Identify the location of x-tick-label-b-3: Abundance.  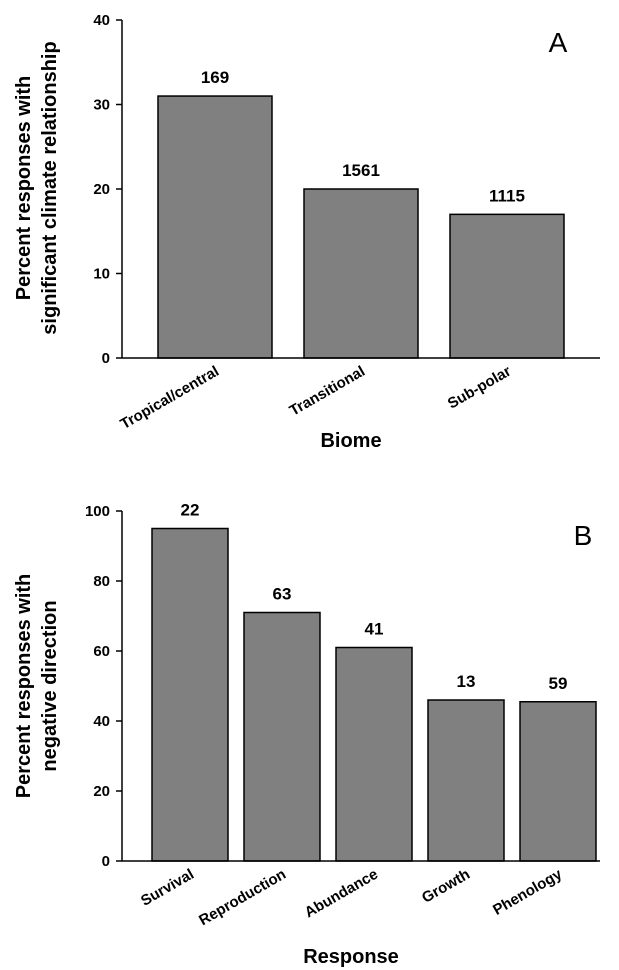
(341, 894).